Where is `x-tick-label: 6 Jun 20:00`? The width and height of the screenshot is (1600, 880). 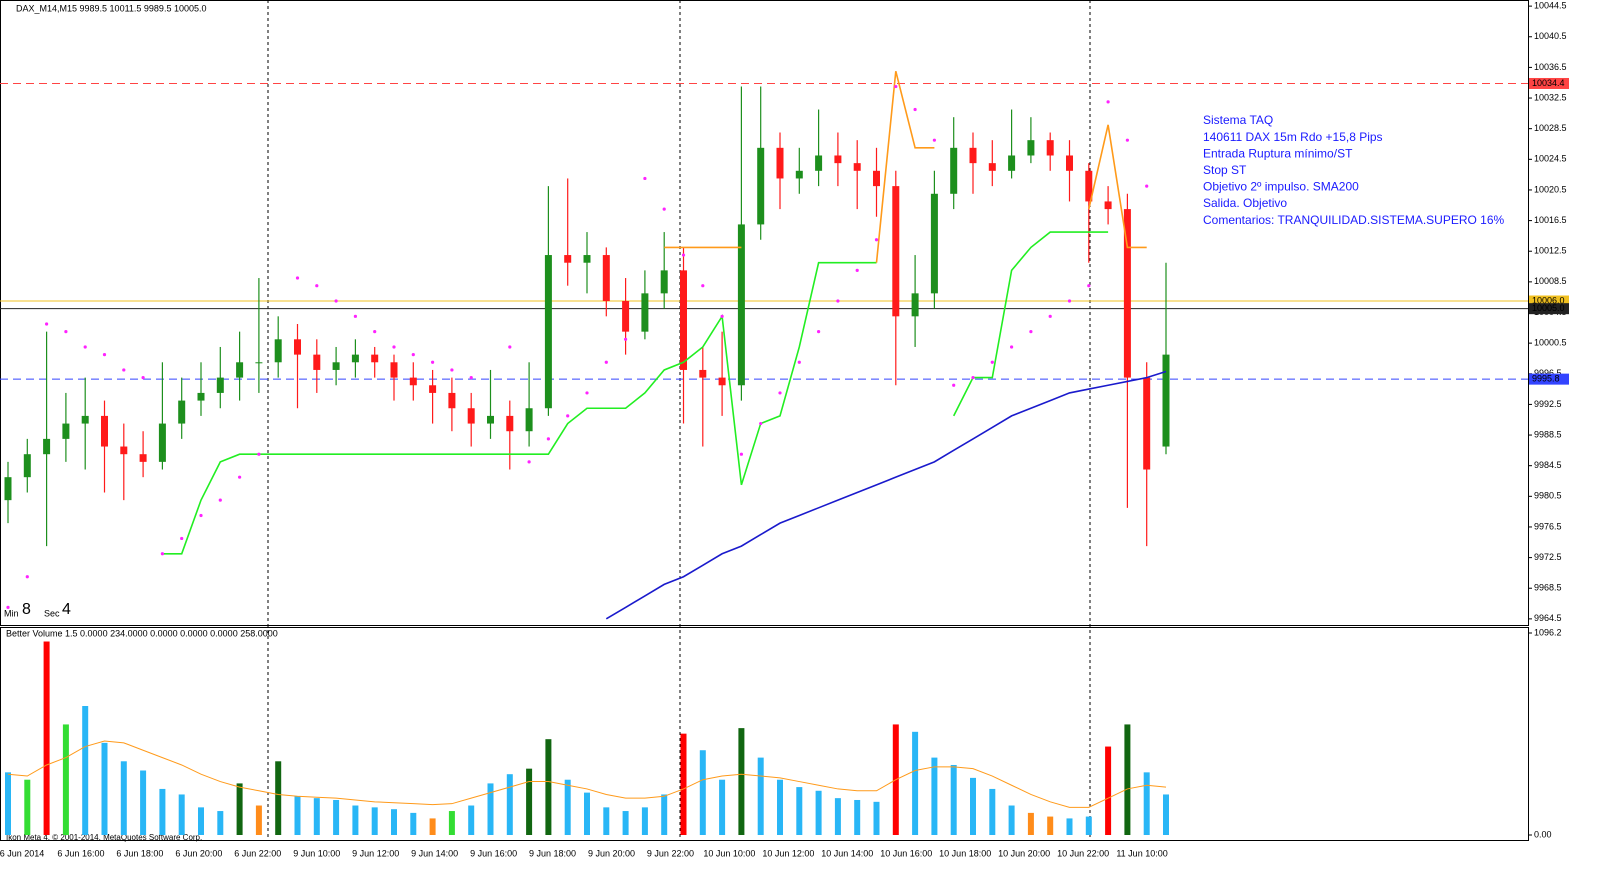 x-tick-label: 6 Jun 20:00 is located at coordinates (198, 853).